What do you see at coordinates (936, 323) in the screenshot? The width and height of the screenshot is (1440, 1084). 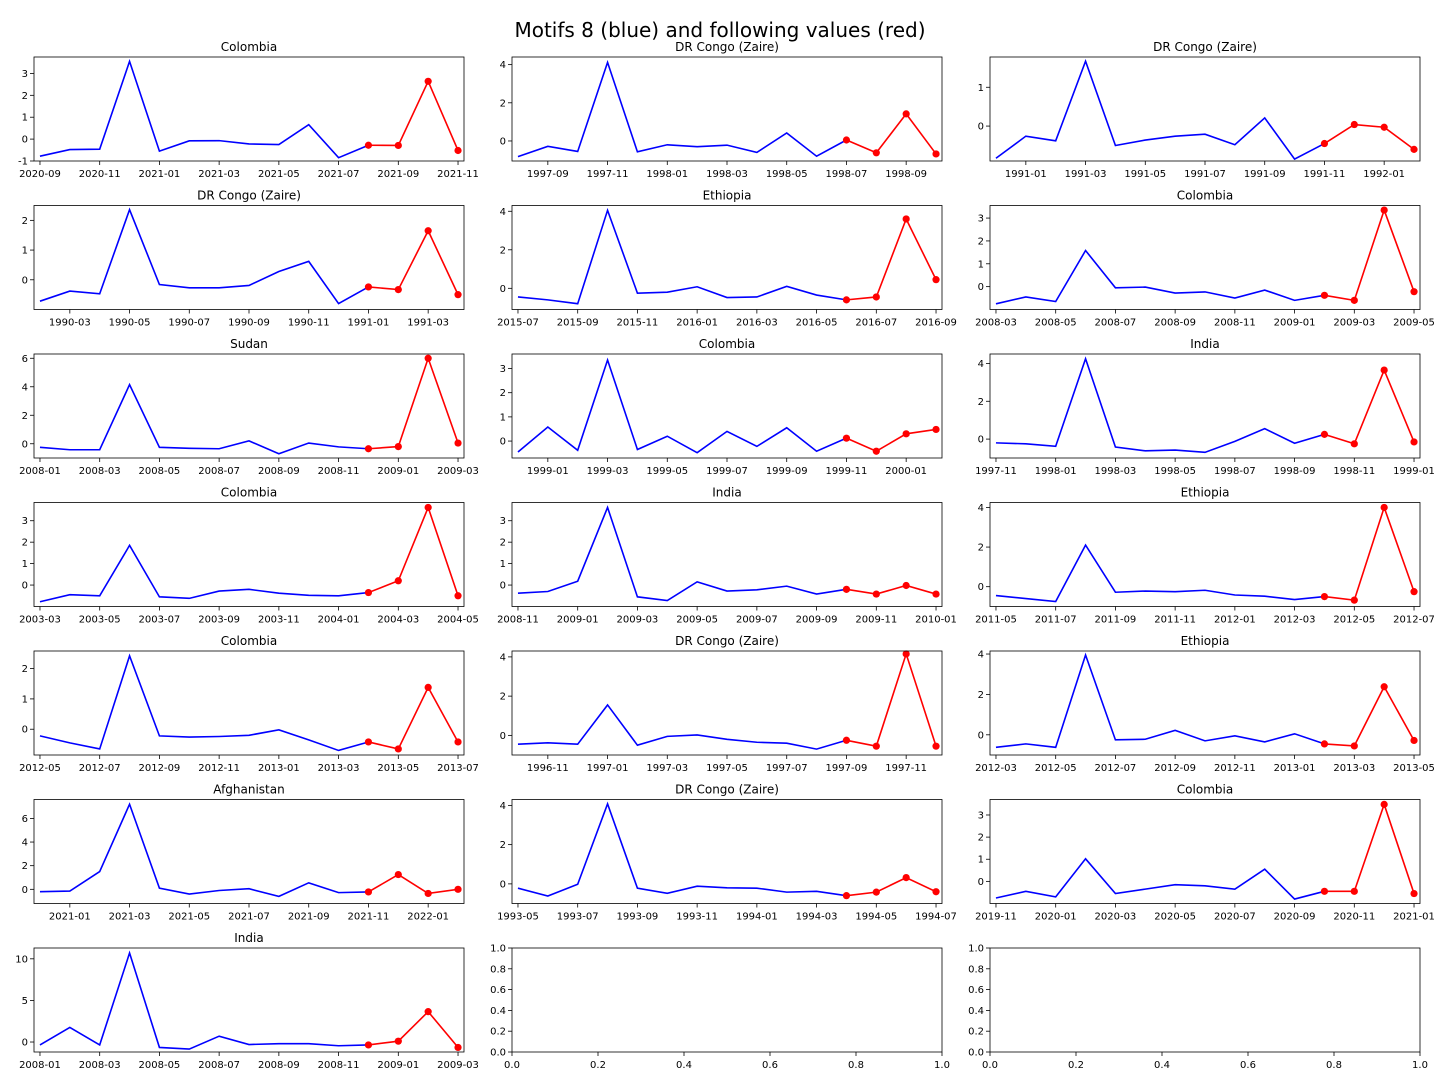 I see `x-tick-label: 2016-09` at bounding box center [936, 323].